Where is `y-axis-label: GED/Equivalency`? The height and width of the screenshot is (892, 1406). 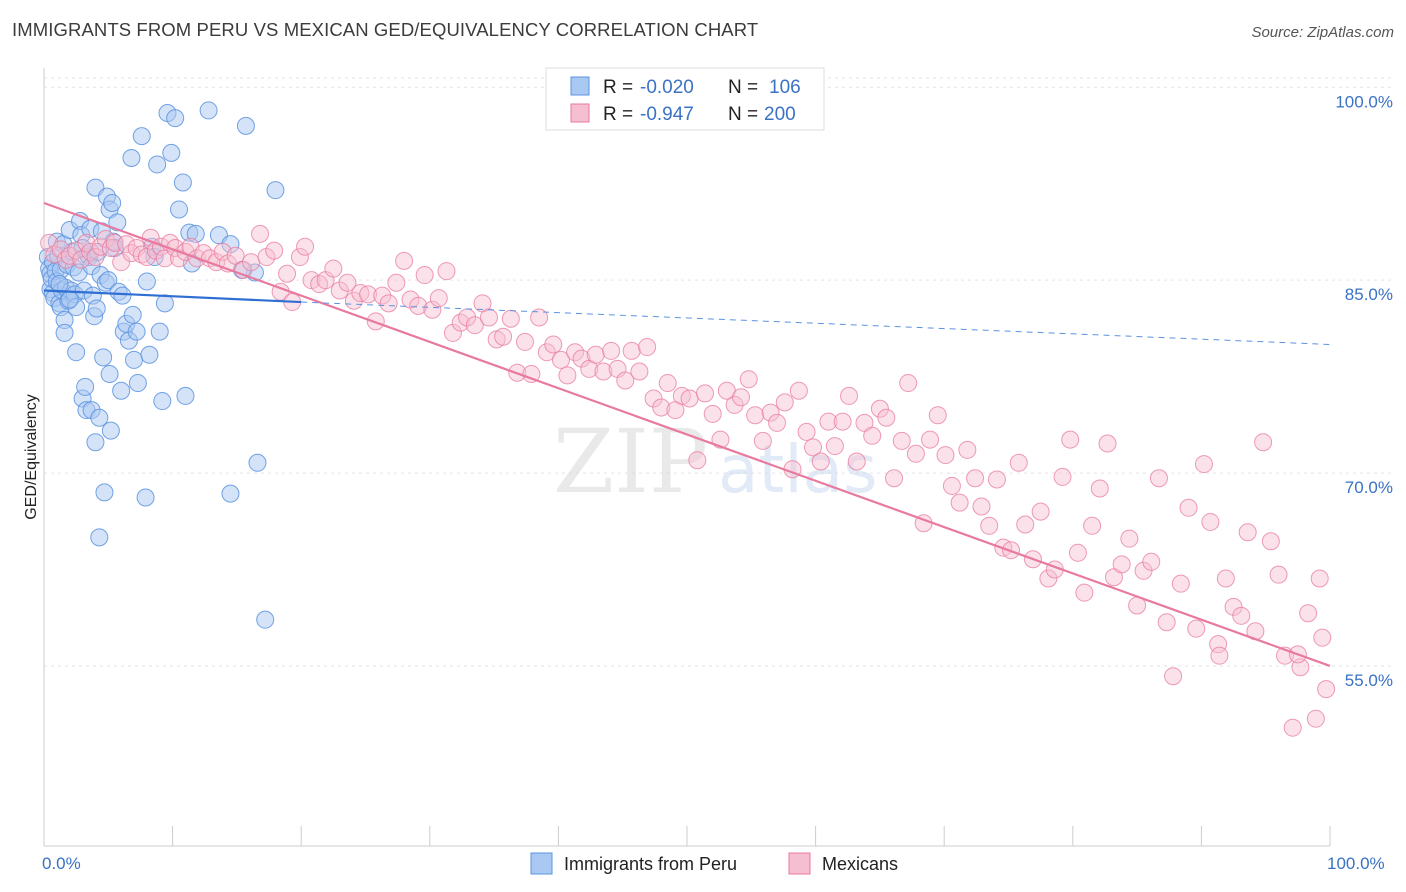 y-axis-label: GED/Equivalency is located at coordinates (31, 456).